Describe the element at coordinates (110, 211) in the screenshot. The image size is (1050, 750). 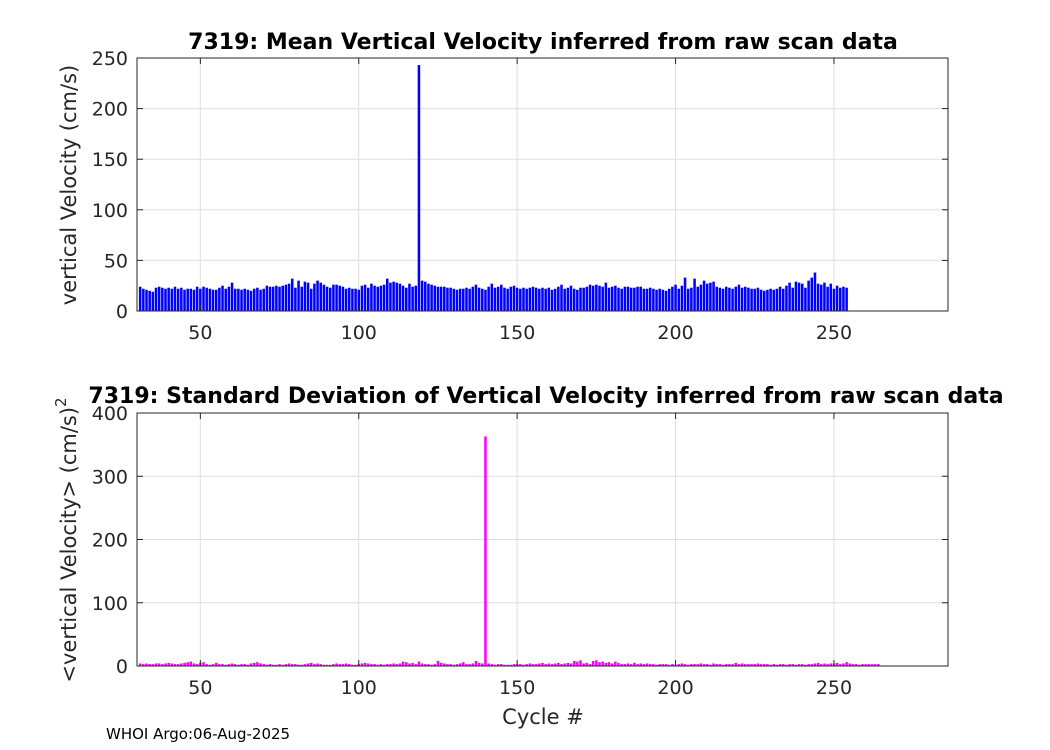
I see `mean-y-tick-label: 100` at that location.